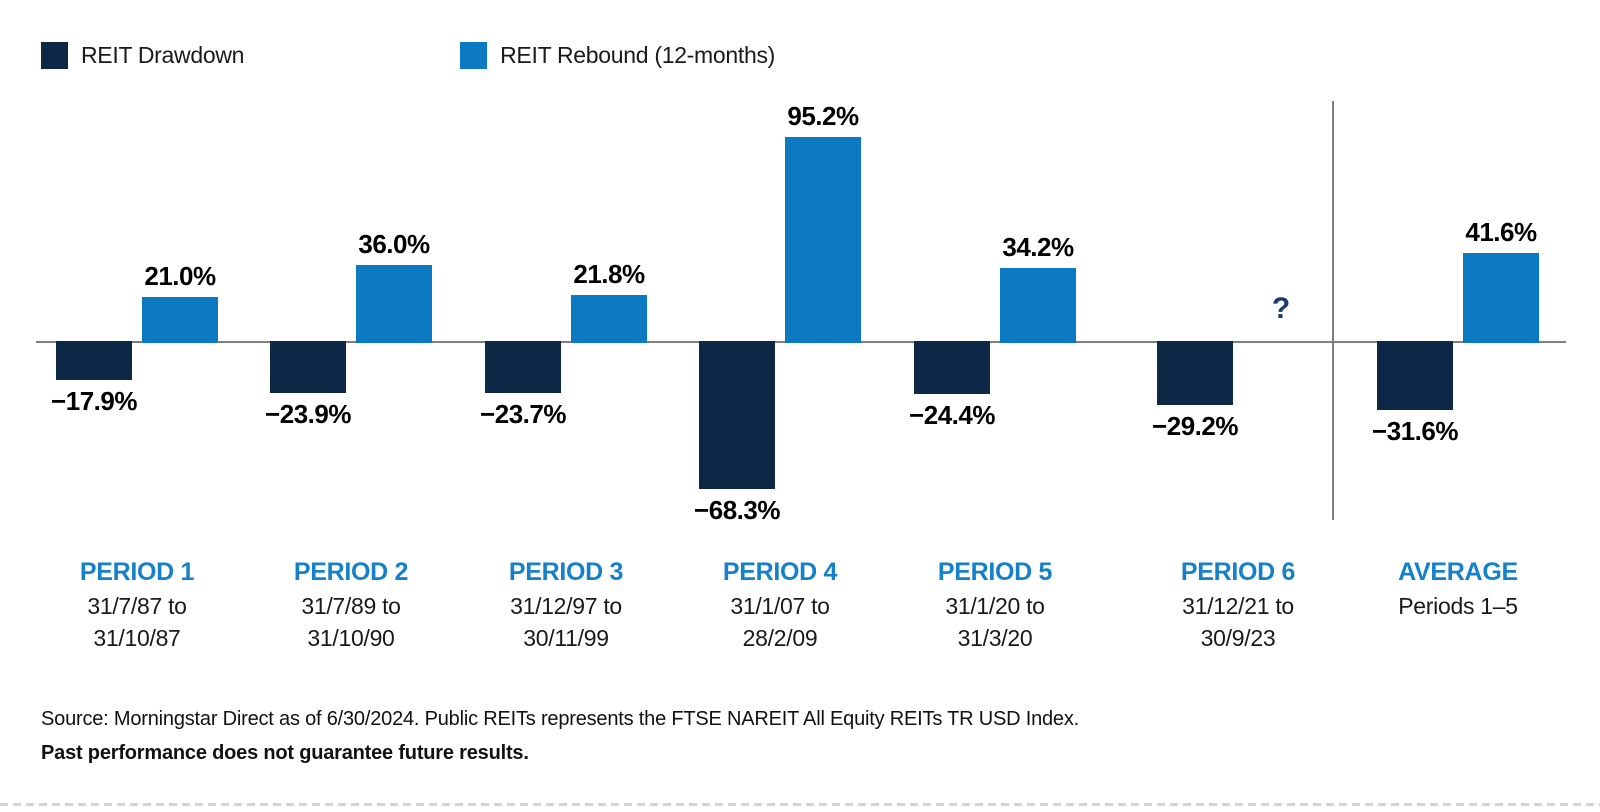  What do you see at coordinates (800, 804) in the screenshot?
I see `bottom-dashed-rule` at bounding box center [800, 804].